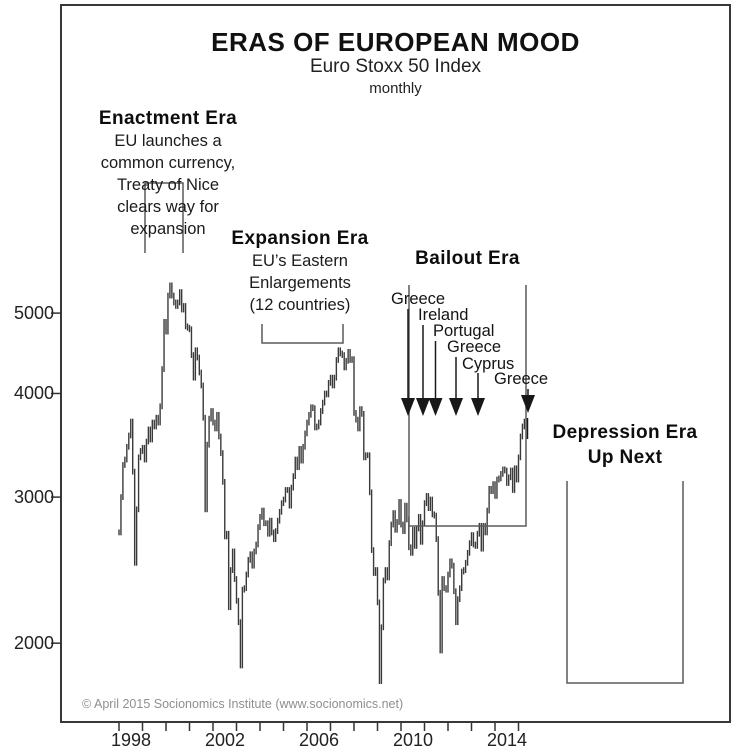  Describe the element at coordinates (488, 364) in the screenshot. I see `bailout-event-label-cyprus: Cyprus` at that location.